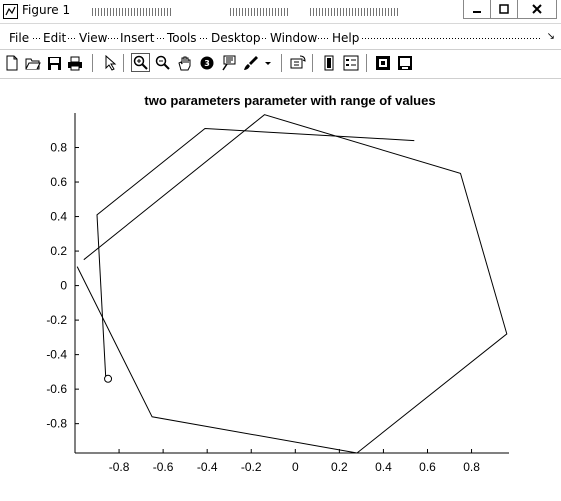 The width and height of the screenshot is (561, 501). What do you see at coordinates (477, 9) in the screenshot?
I see `minimize-button` at bounding box center [477, 9].